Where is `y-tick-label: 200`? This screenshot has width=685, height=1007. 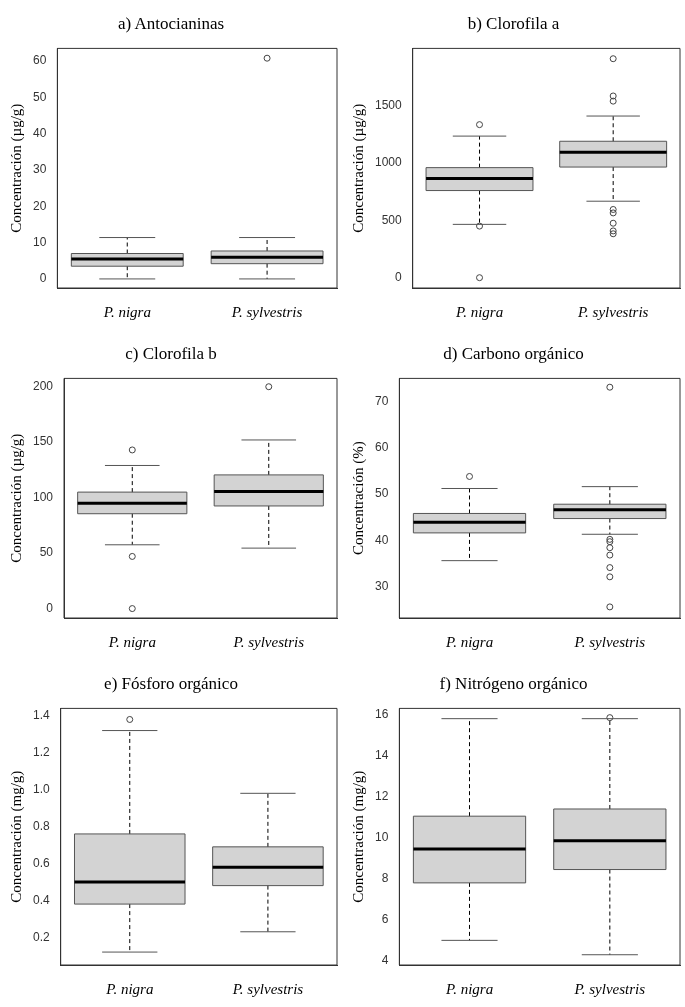
y-tick-label: 200 is located at coordinates (43, 386).